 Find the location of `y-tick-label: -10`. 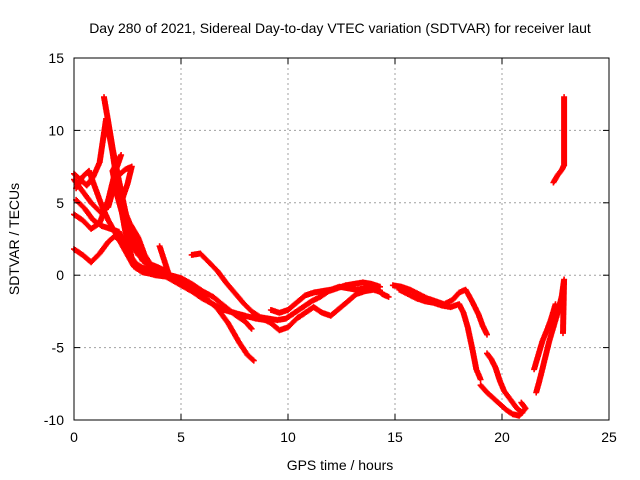

y-tick-label: -10 is located at coordinates (54, 420).